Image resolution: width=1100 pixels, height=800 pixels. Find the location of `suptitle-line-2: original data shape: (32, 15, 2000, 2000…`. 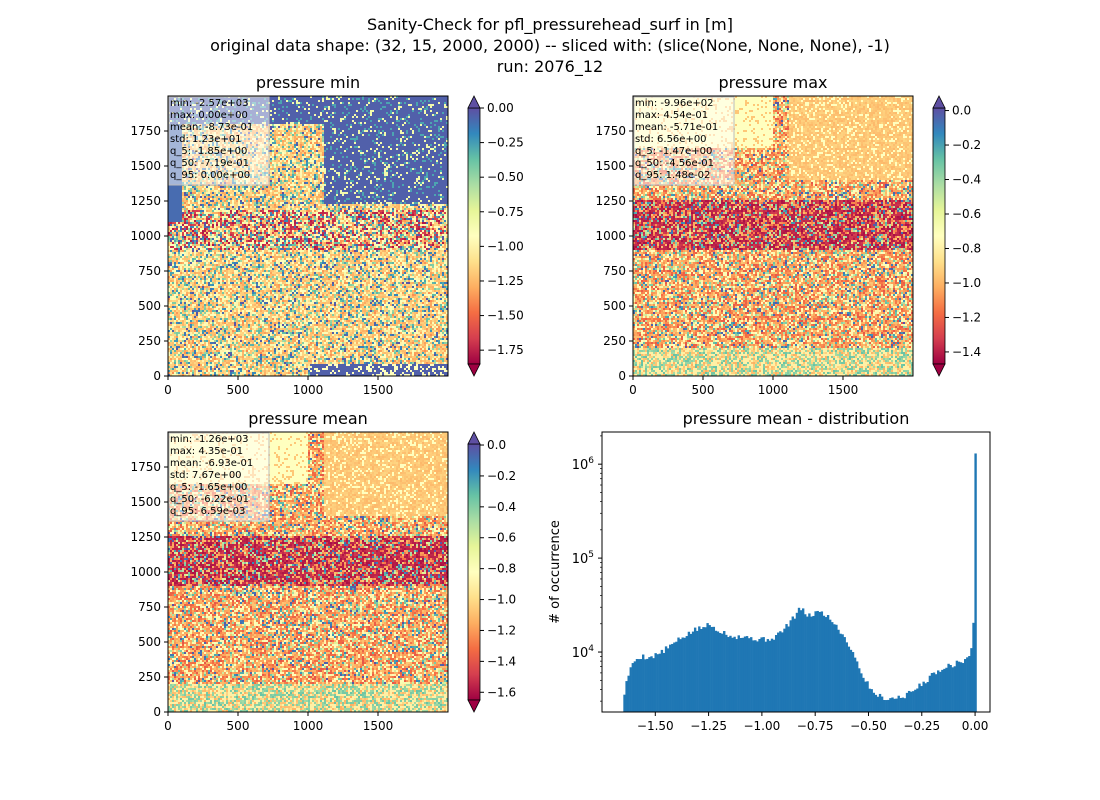

suptitle-line-2: original data shape: (32, 15, 2000, 2000… is located at coordinates (550, 45).